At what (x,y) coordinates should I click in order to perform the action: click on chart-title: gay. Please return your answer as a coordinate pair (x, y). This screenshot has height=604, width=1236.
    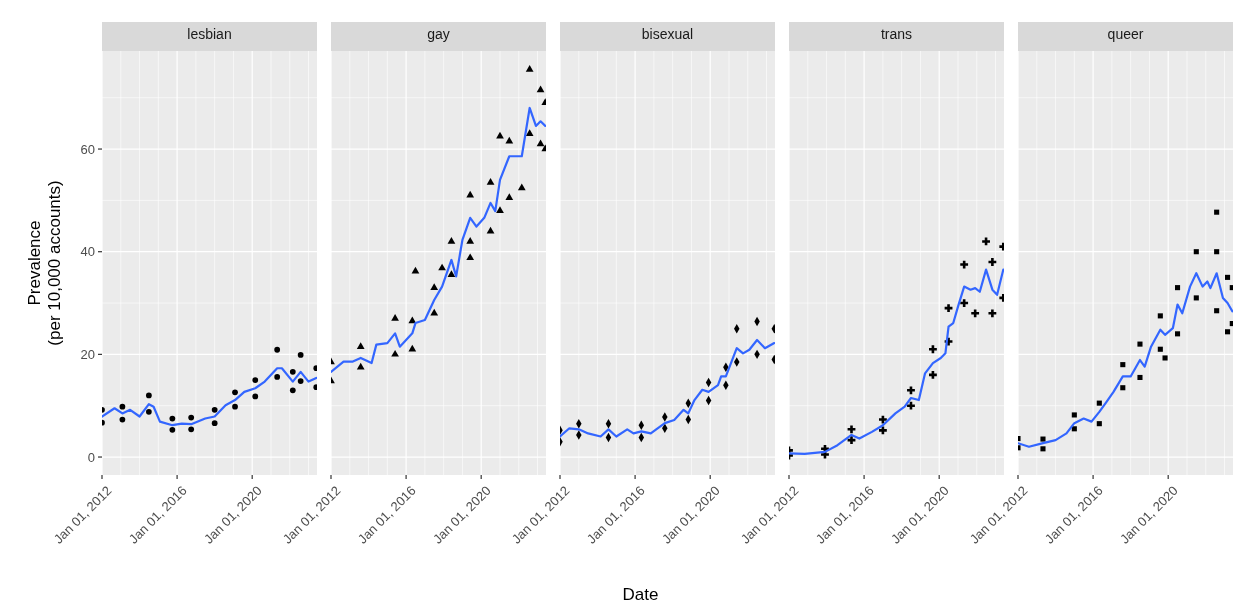
    Looking at the image, I should click on (438, 34).